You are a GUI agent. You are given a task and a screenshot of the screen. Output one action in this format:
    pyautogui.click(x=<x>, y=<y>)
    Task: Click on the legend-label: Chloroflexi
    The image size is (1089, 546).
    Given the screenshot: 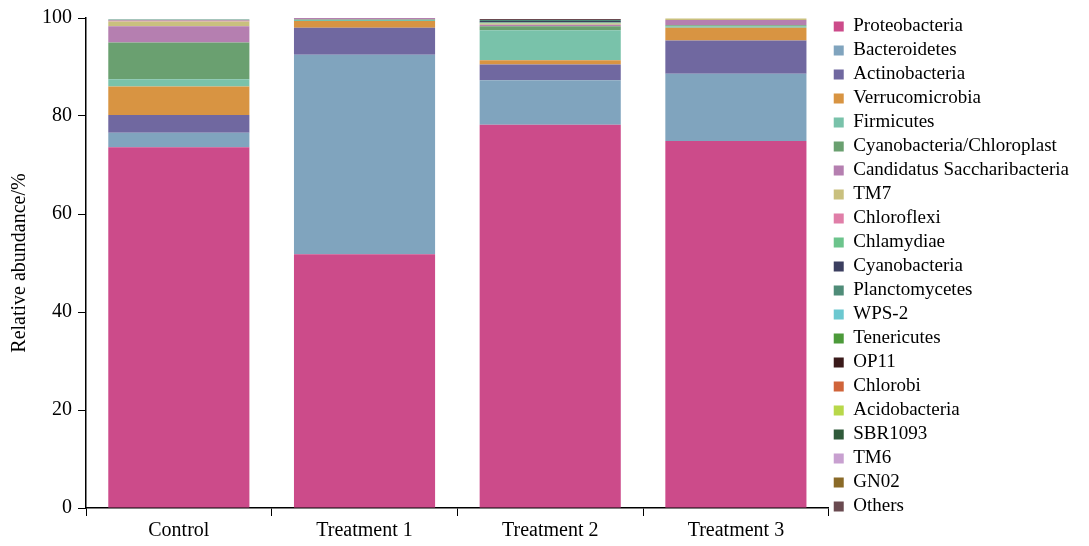 What is the action you would take?
    pyautogui.click(x=897, y=217)
    